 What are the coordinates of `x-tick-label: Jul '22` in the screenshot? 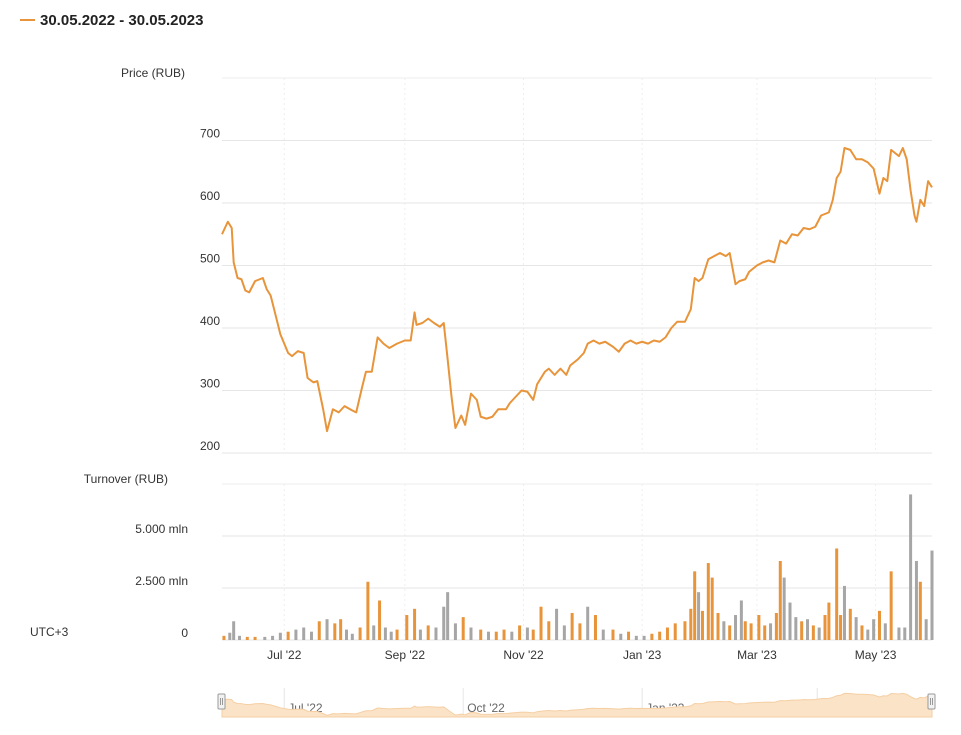 It's located at (284, 655).